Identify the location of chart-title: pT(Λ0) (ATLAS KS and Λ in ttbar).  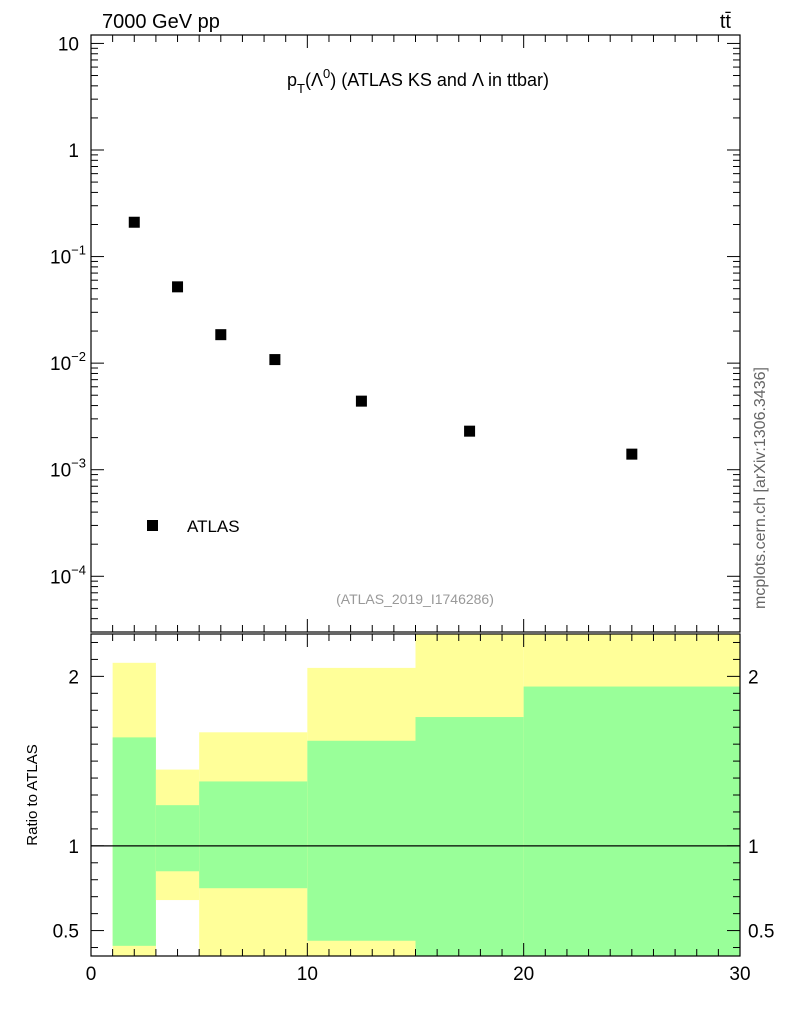
(418, 81).